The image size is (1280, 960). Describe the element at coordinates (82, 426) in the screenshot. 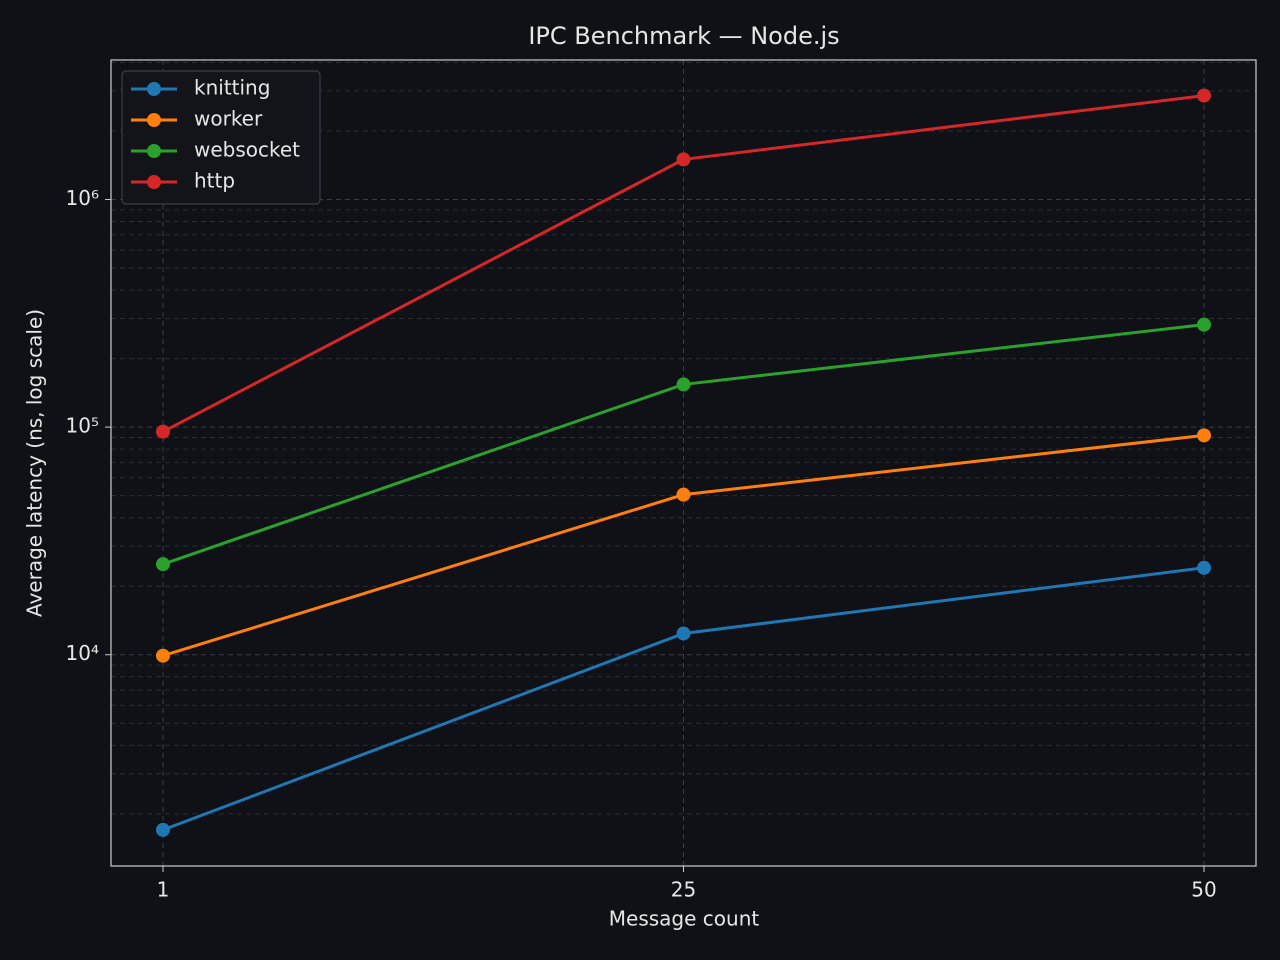

I see `y-tick-label: 10⁵` at that location.